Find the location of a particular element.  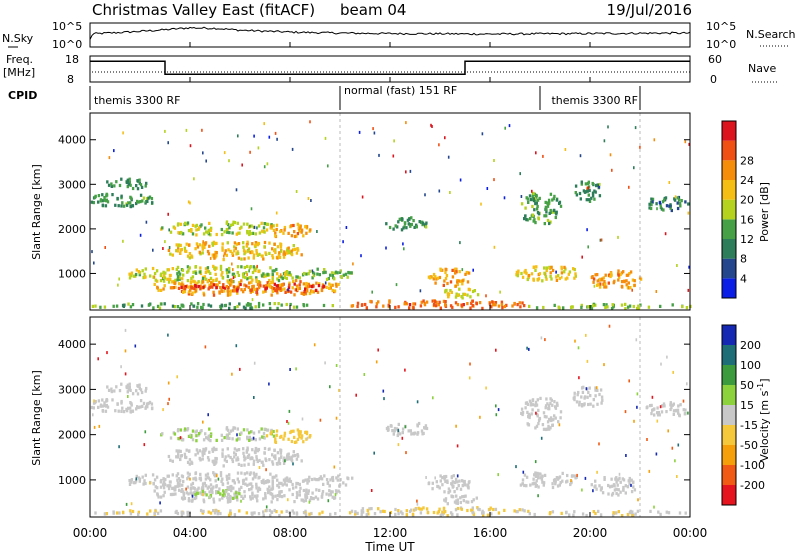

colorbar-tick-label: 200 is located at coordinates (750, 345).